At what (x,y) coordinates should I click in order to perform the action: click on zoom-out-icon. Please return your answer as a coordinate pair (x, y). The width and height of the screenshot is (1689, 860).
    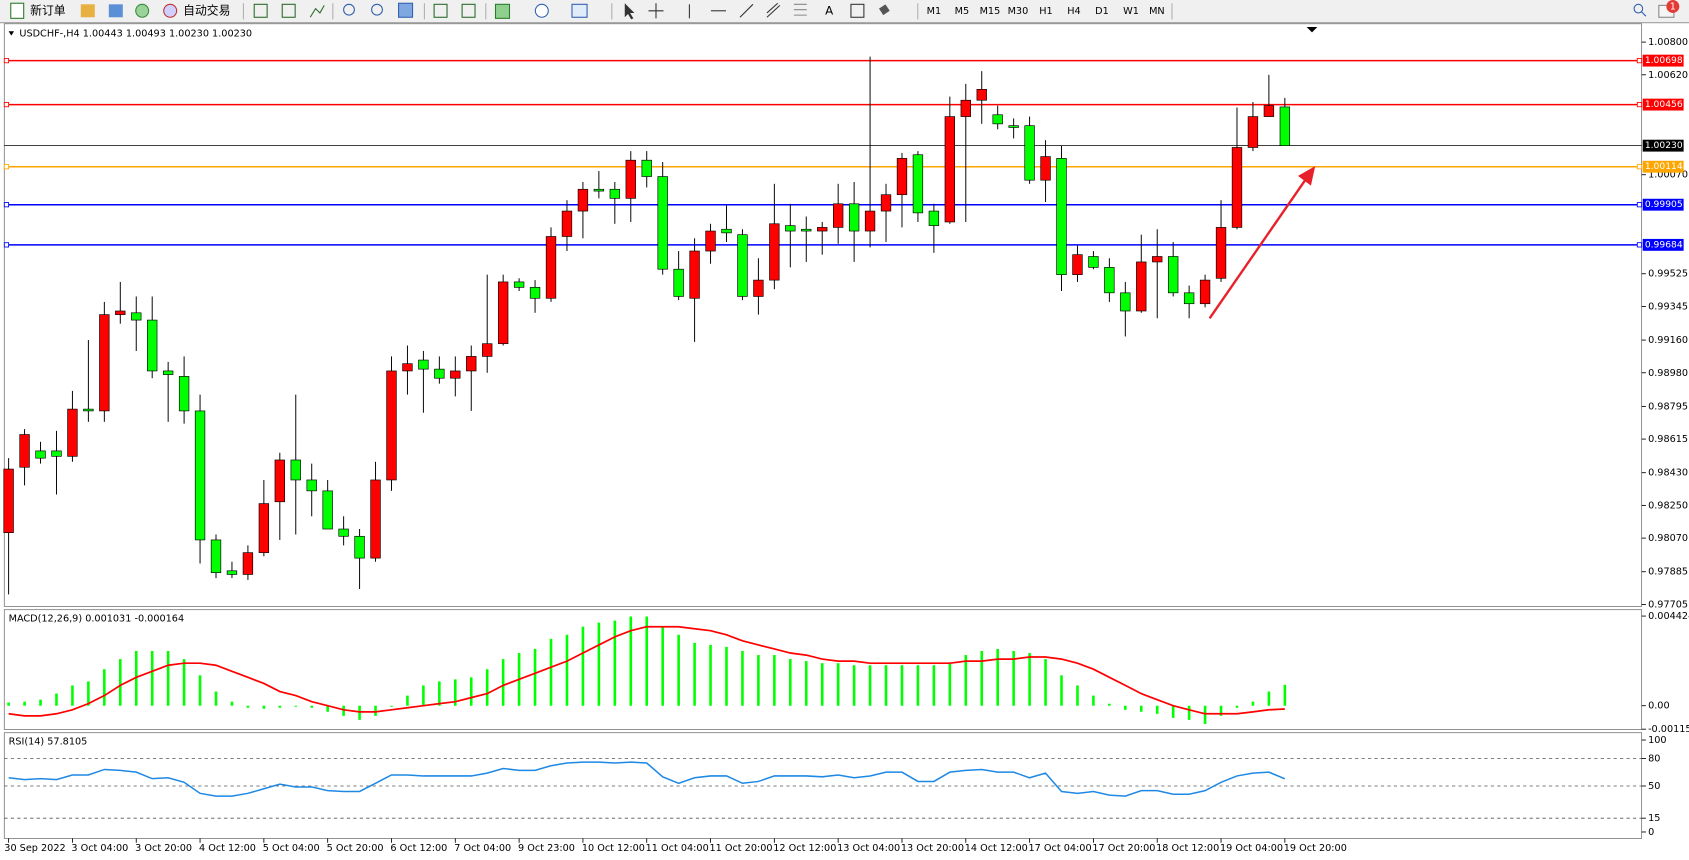
    Looking at the image, I should click on (377, 9).